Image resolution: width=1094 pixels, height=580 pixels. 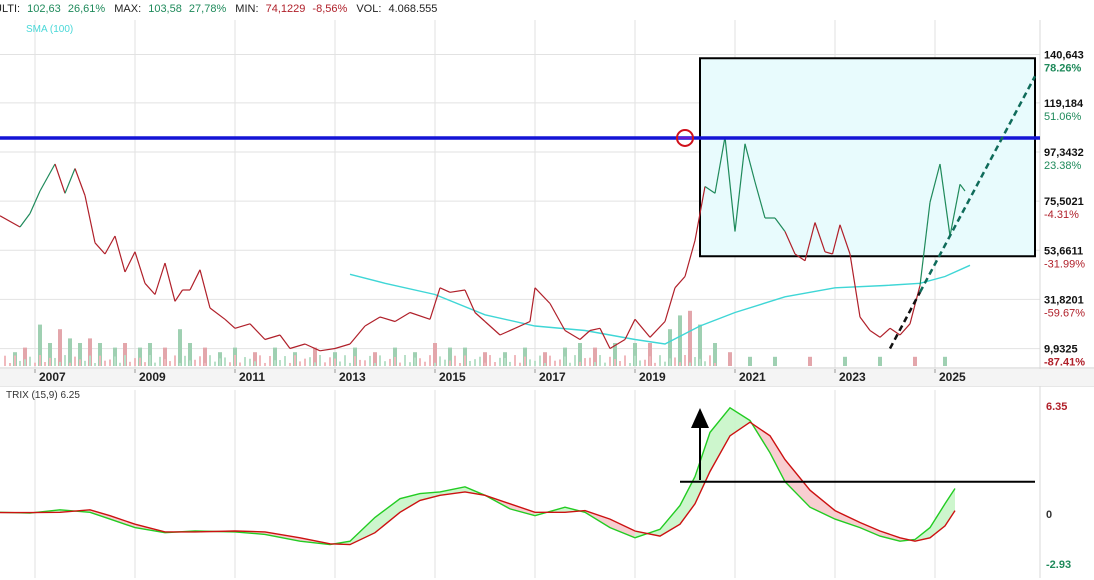 I want to click on x-axis-layer: 2007 2009 2011 2013 2015 2017 2019 2021 2023 2025, so click(x=547, y=377).